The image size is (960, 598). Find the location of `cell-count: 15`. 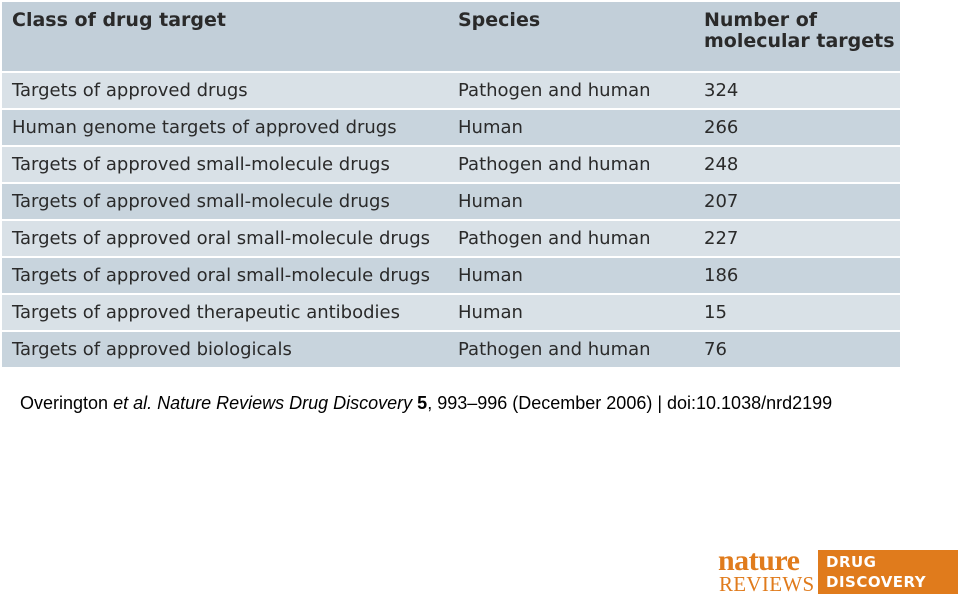

cell-count: 15 is located at coordinates (797, 313).